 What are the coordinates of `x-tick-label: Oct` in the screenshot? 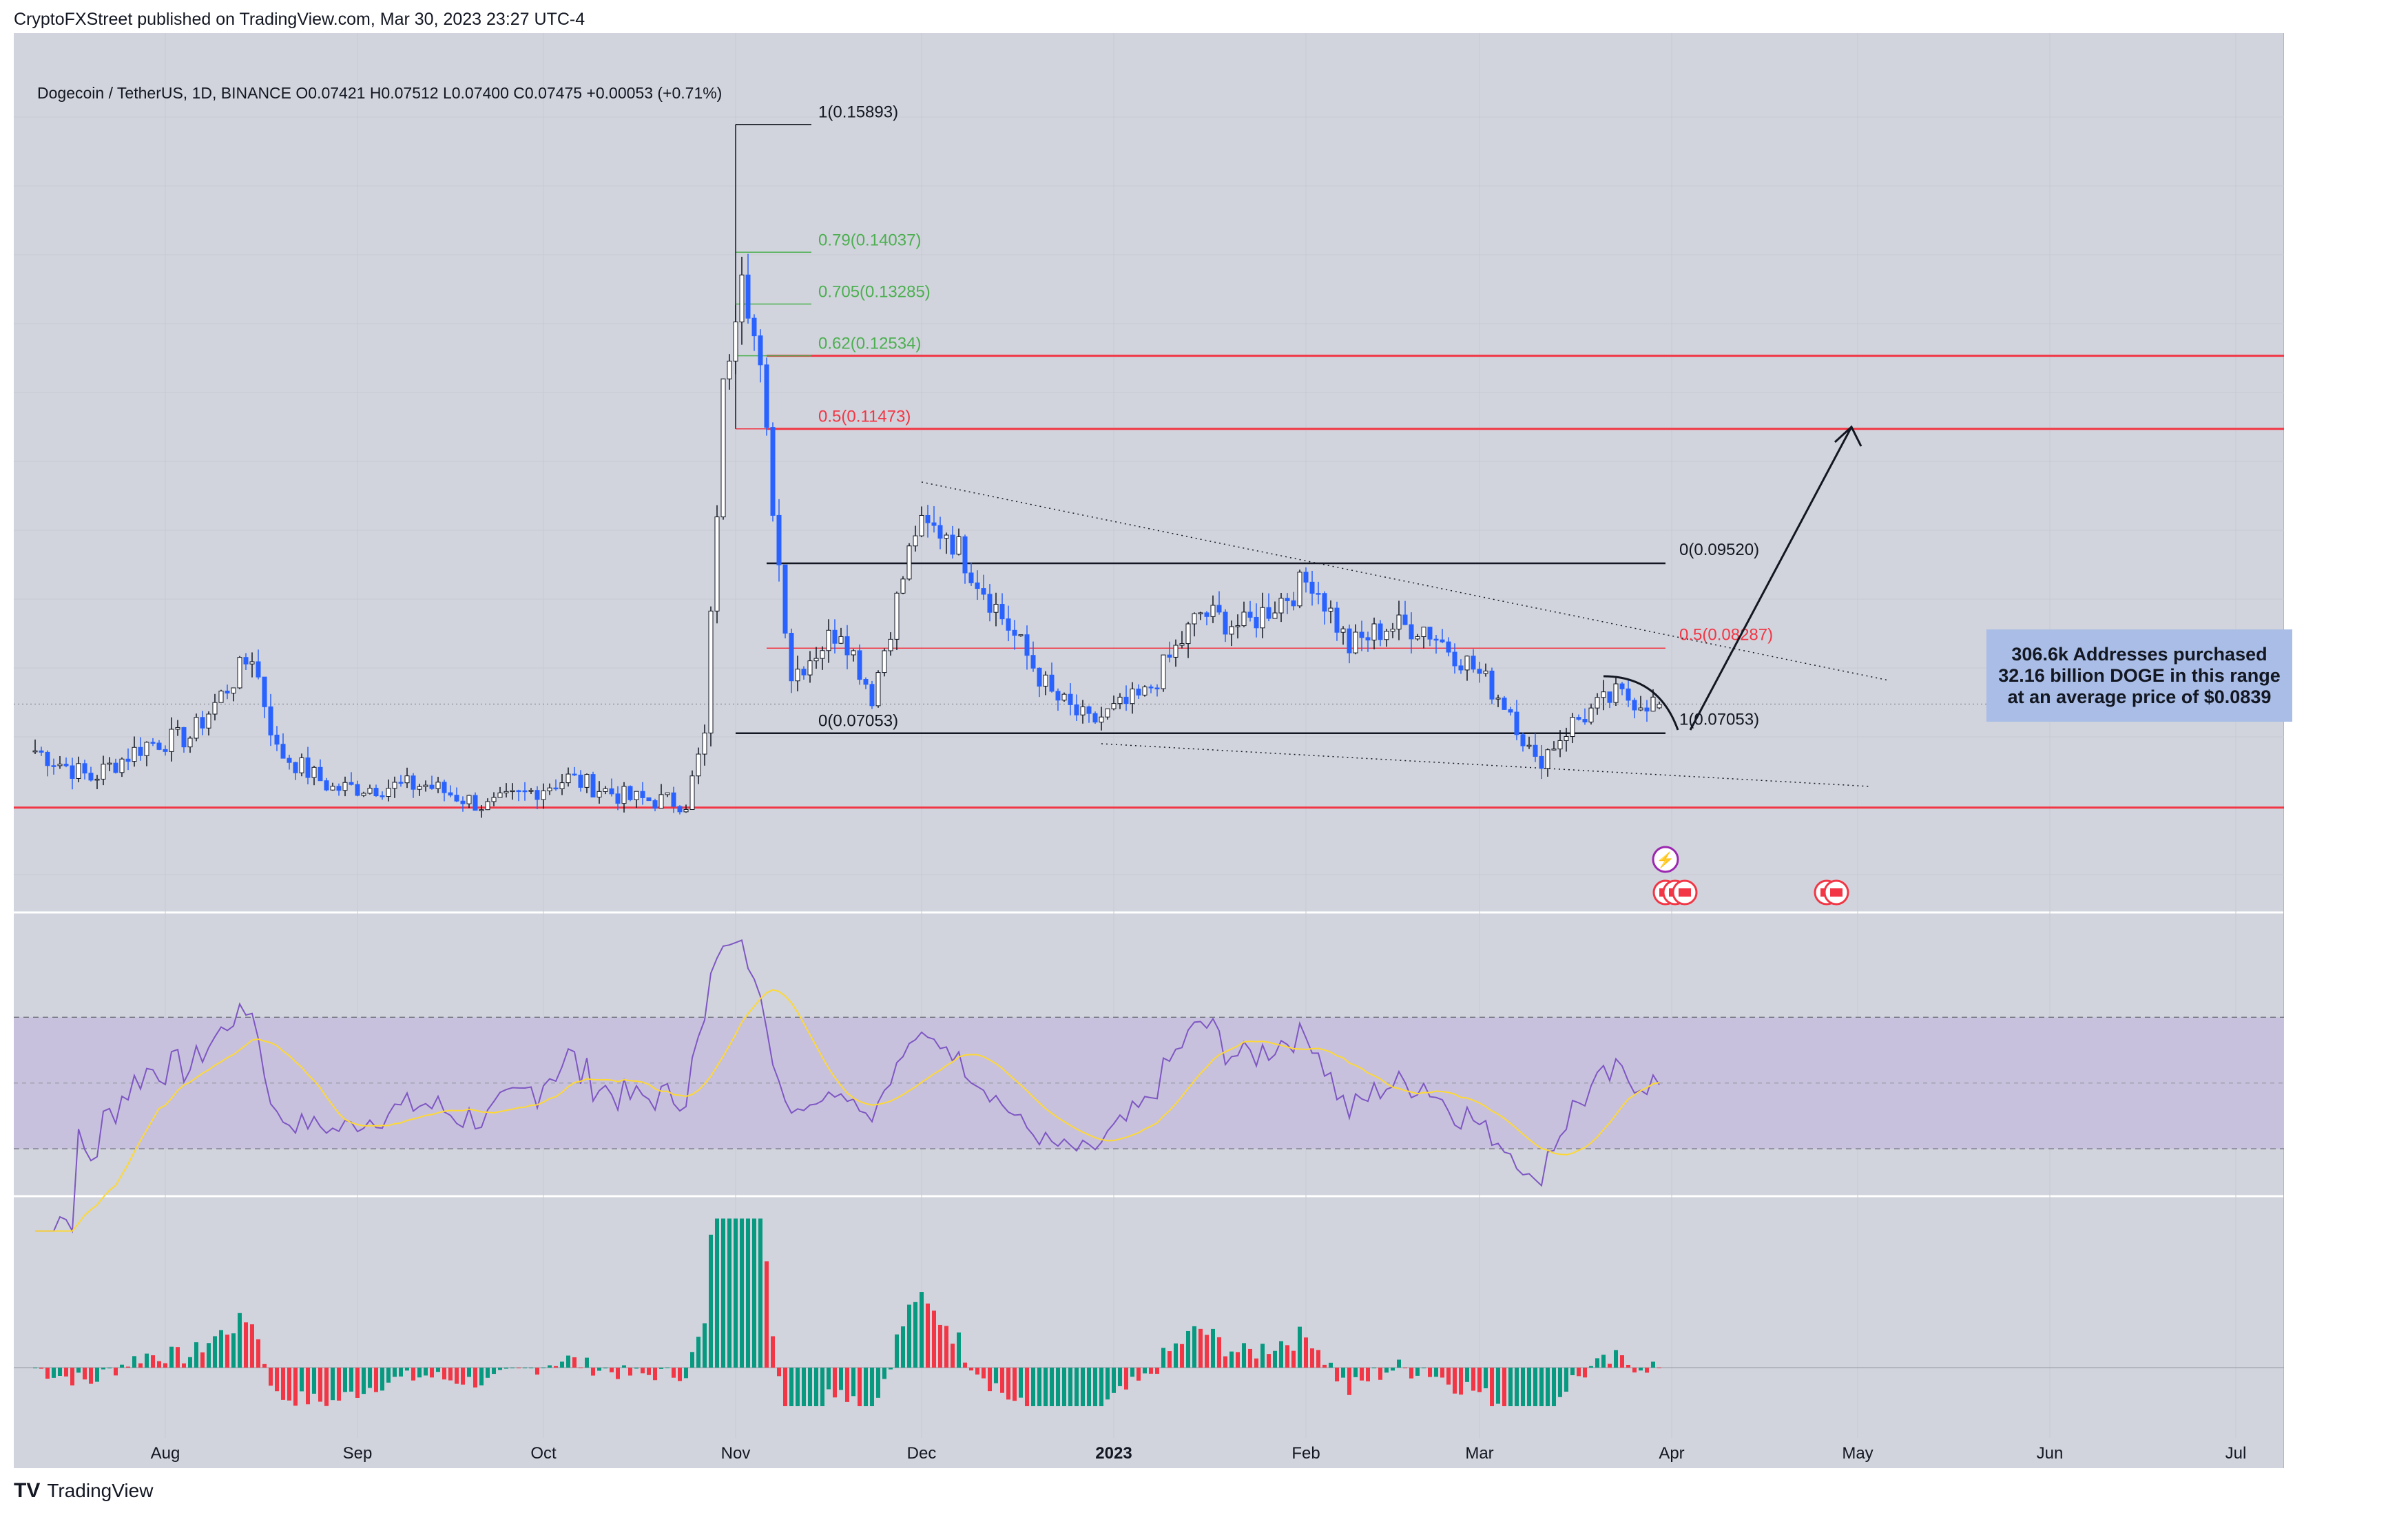 It's located at (543, 1453).